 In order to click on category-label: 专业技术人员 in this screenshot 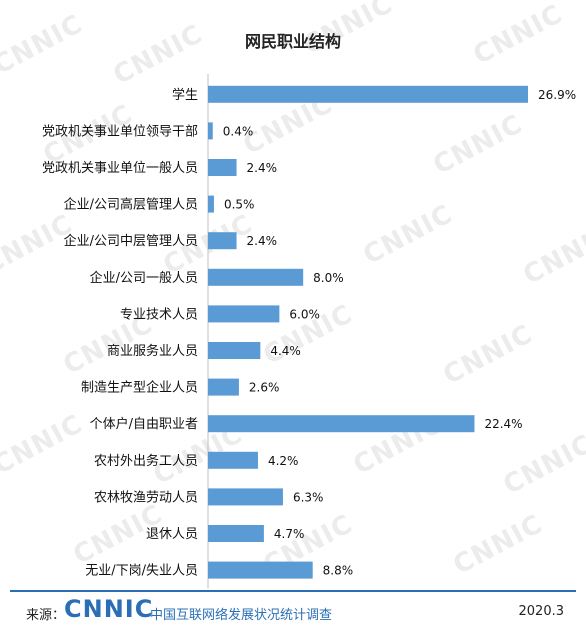, I will do `click(159, 314)`.